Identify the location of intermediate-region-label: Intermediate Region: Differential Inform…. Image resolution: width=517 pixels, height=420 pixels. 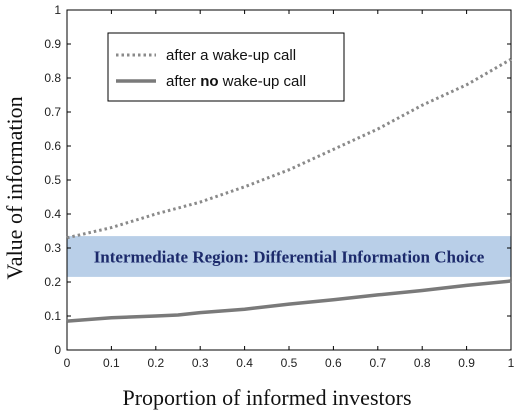
(289, 257).